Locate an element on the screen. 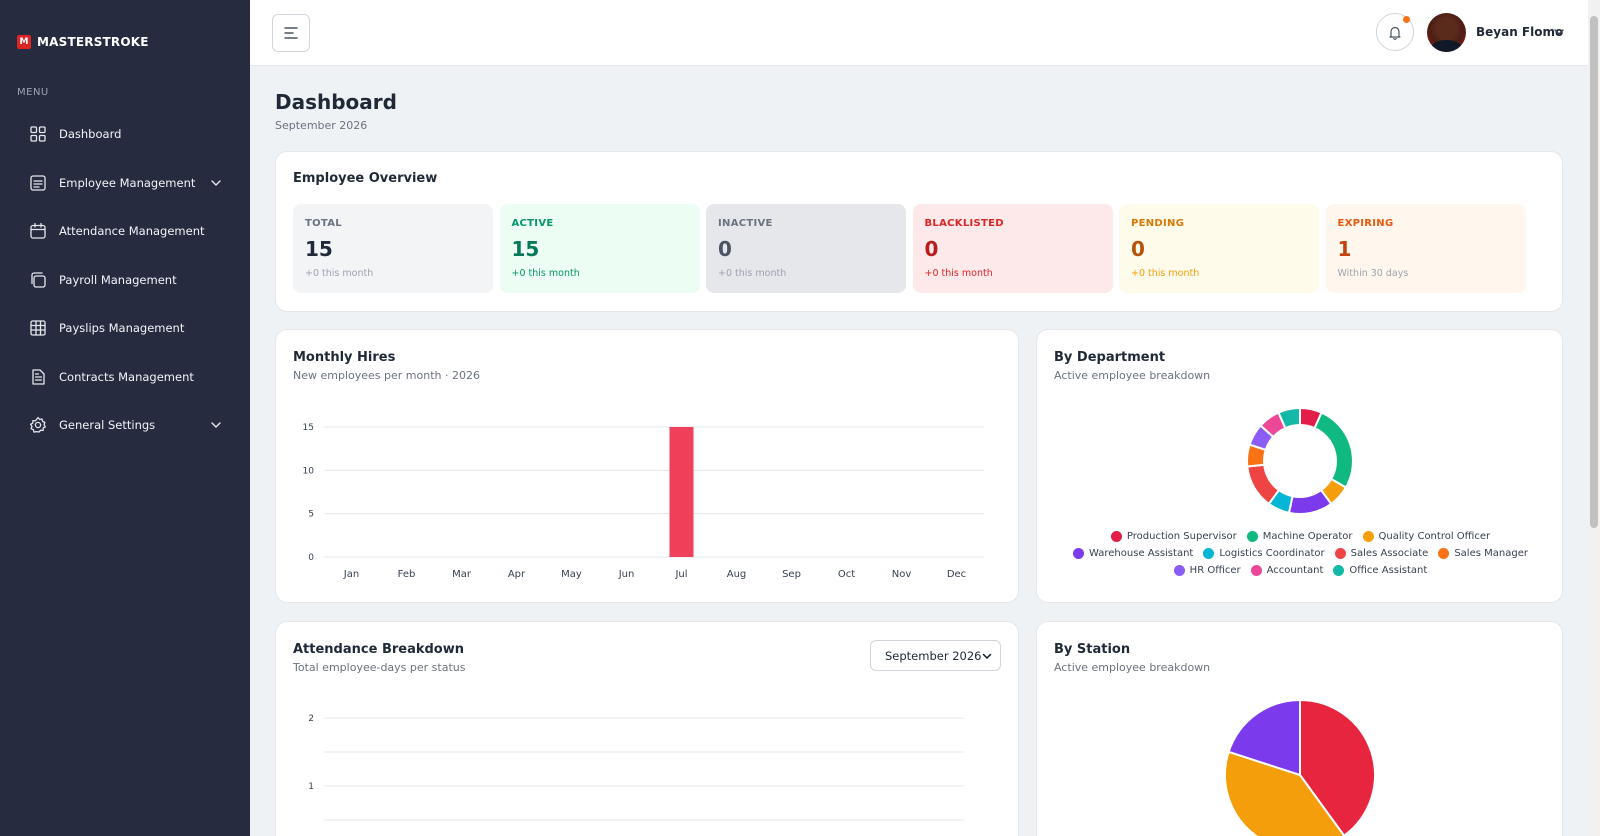 Image resolution: width=1600 pixels, height=836 pixels. sidebar-item-label: Payroll Management is located at coordinates (118, 279).